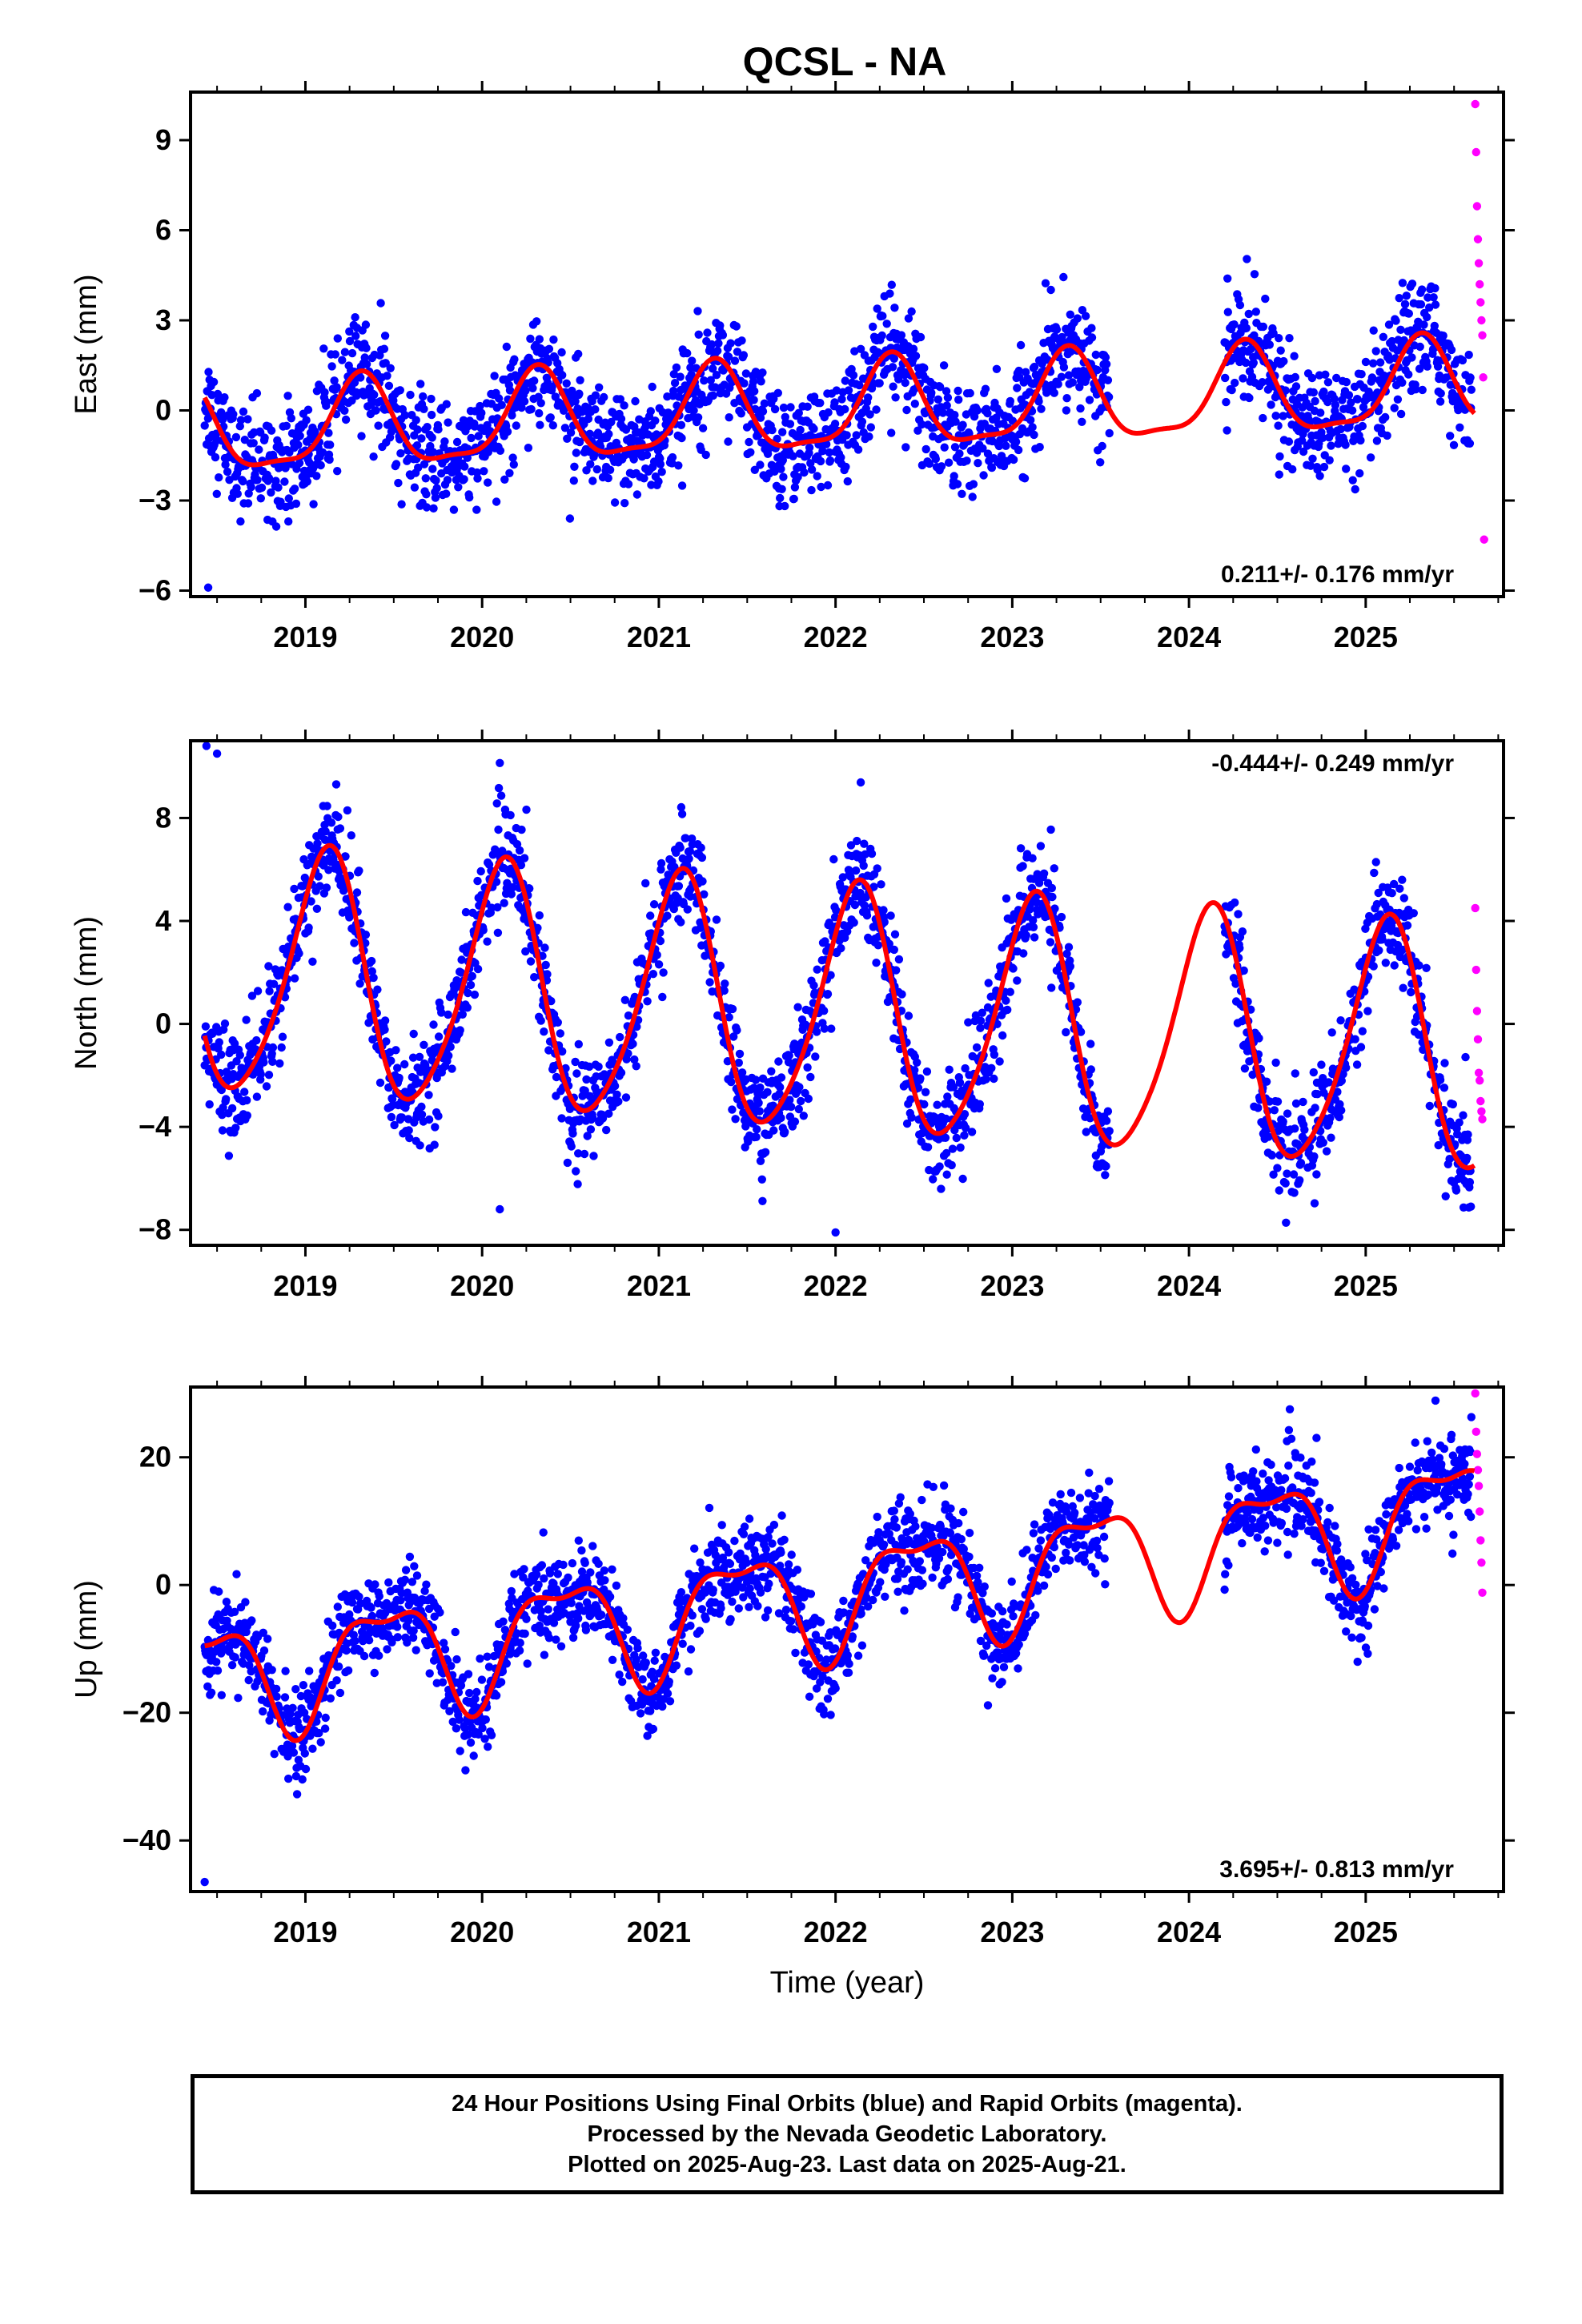 This screenshot has width=1582, height=2324. Describe the element at coordinates (659, 1285) in the screenshot. I see `north-x-tick-label: 2021` at that location.